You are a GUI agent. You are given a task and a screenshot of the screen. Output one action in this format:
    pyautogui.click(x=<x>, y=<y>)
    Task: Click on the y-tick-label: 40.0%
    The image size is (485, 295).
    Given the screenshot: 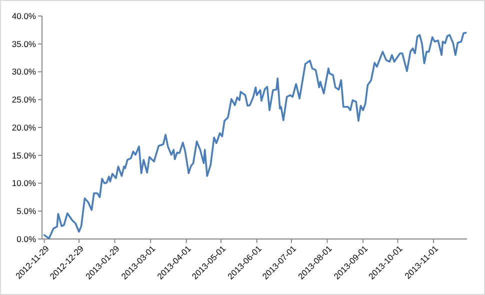 What is the action you would take?
    pyautogui.click(x=24, y=15)
    